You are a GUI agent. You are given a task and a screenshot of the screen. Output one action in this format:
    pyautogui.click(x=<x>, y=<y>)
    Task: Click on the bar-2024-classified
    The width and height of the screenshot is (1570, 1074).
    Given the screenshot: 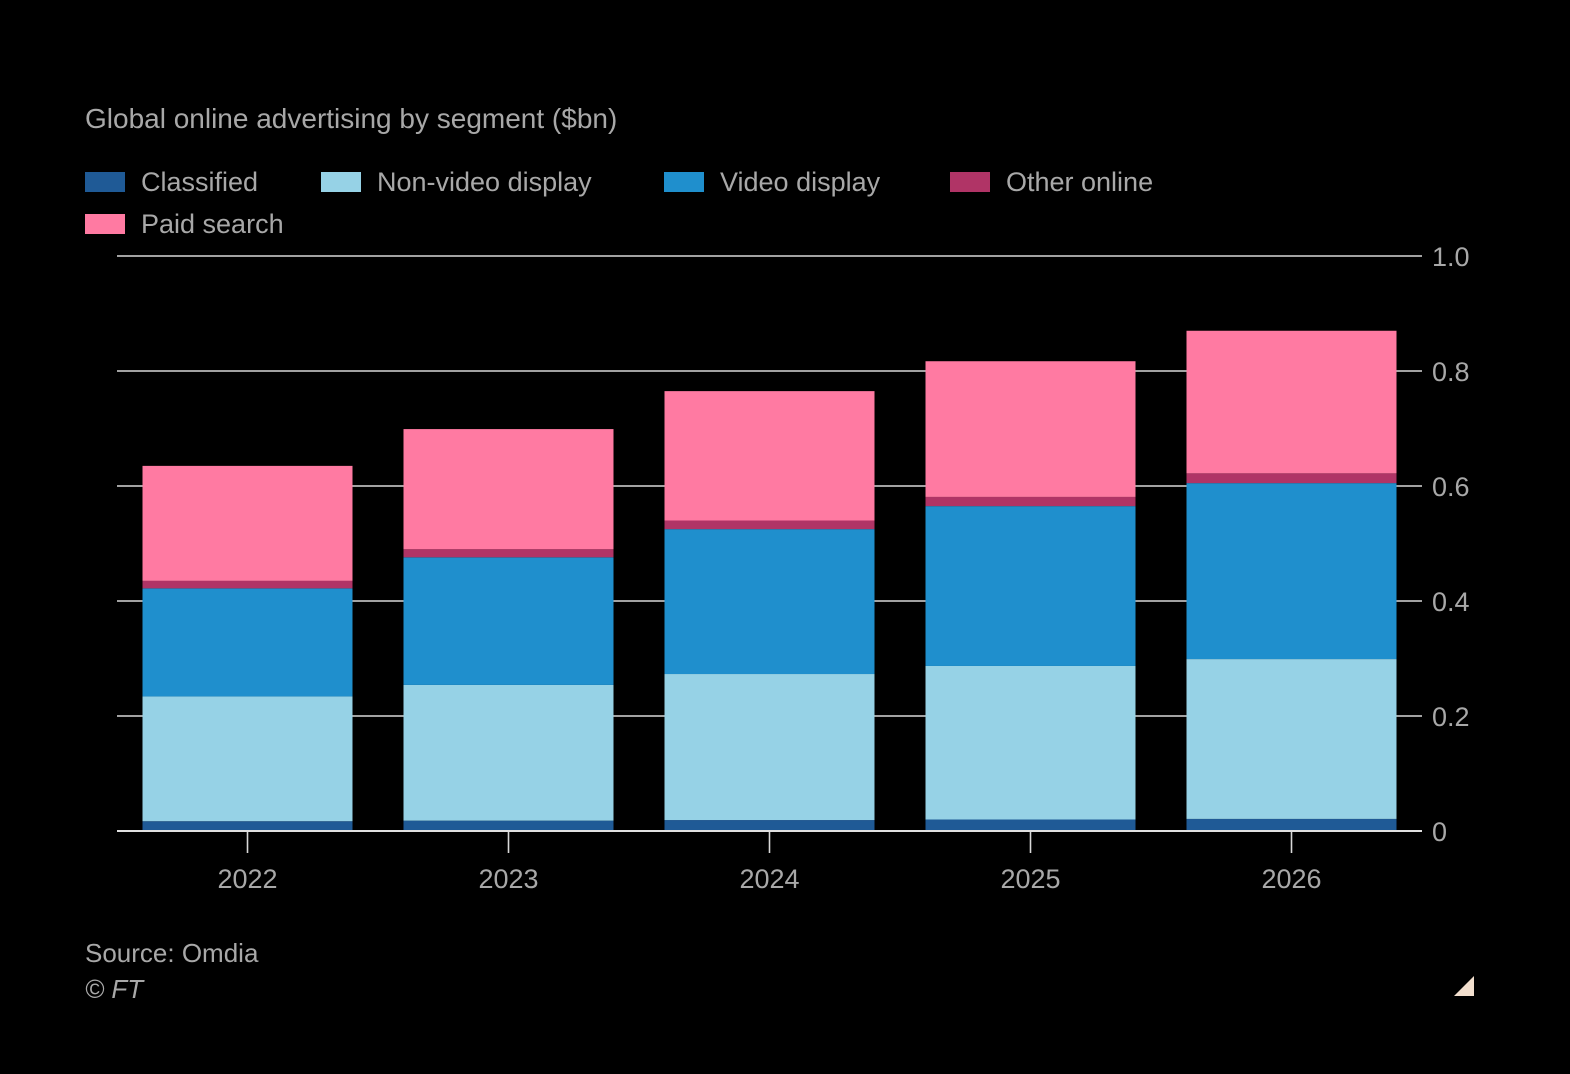 What is the action you would take?
    pyautogui.click(x=769, y=825)
    